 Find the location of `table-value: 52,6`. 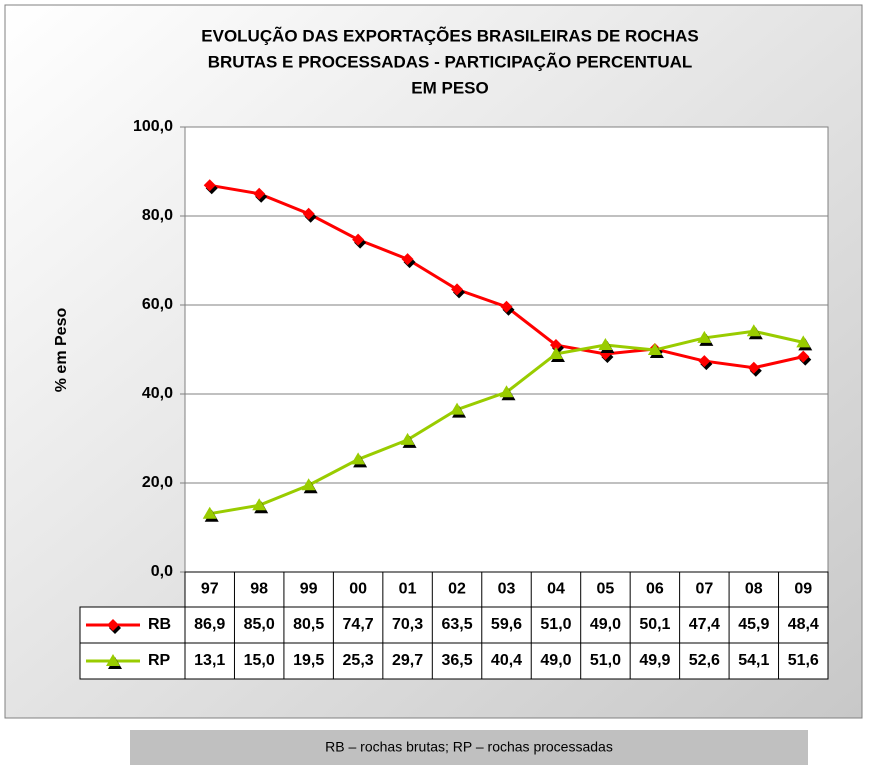

table-value: 52,6 is located at coordinates (704, 660).